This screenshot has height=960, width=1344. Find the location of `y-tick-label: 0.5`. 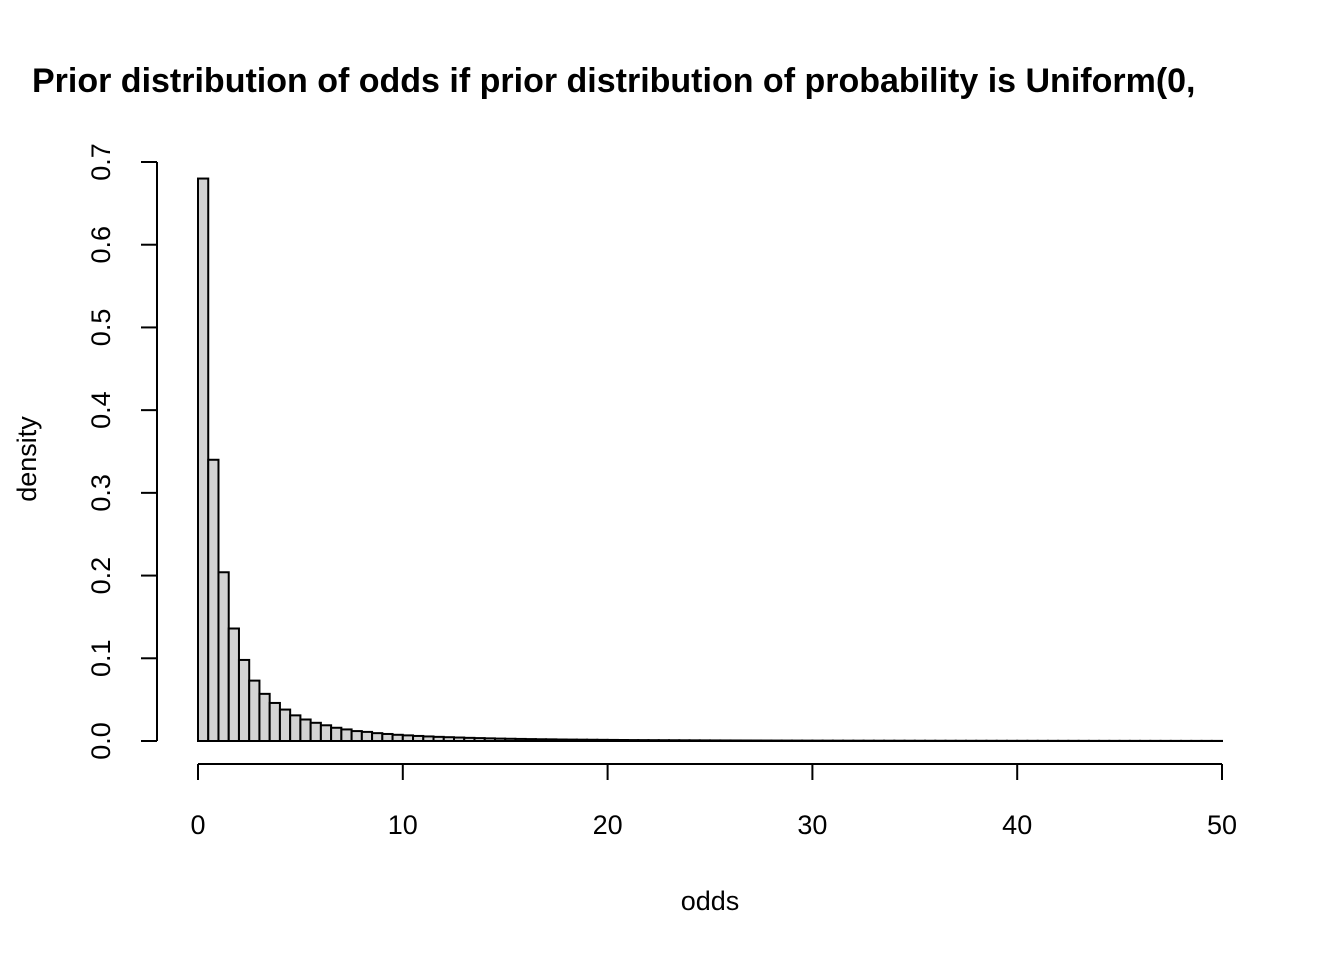

y-tick-label: 0.5 is located at coordinates (101, 328).